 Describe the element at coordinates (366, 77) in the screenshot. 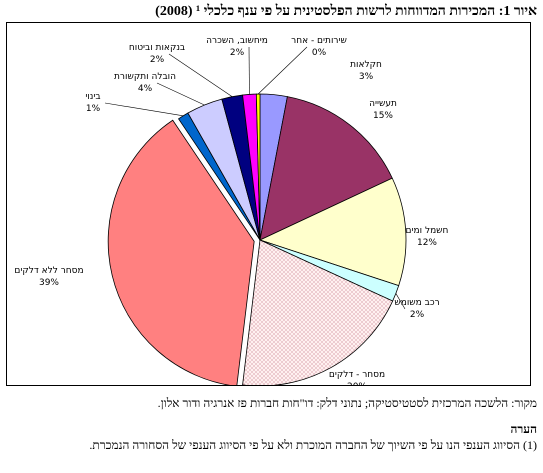

I see `slice-pct-chaklaot: 3%` at that location.